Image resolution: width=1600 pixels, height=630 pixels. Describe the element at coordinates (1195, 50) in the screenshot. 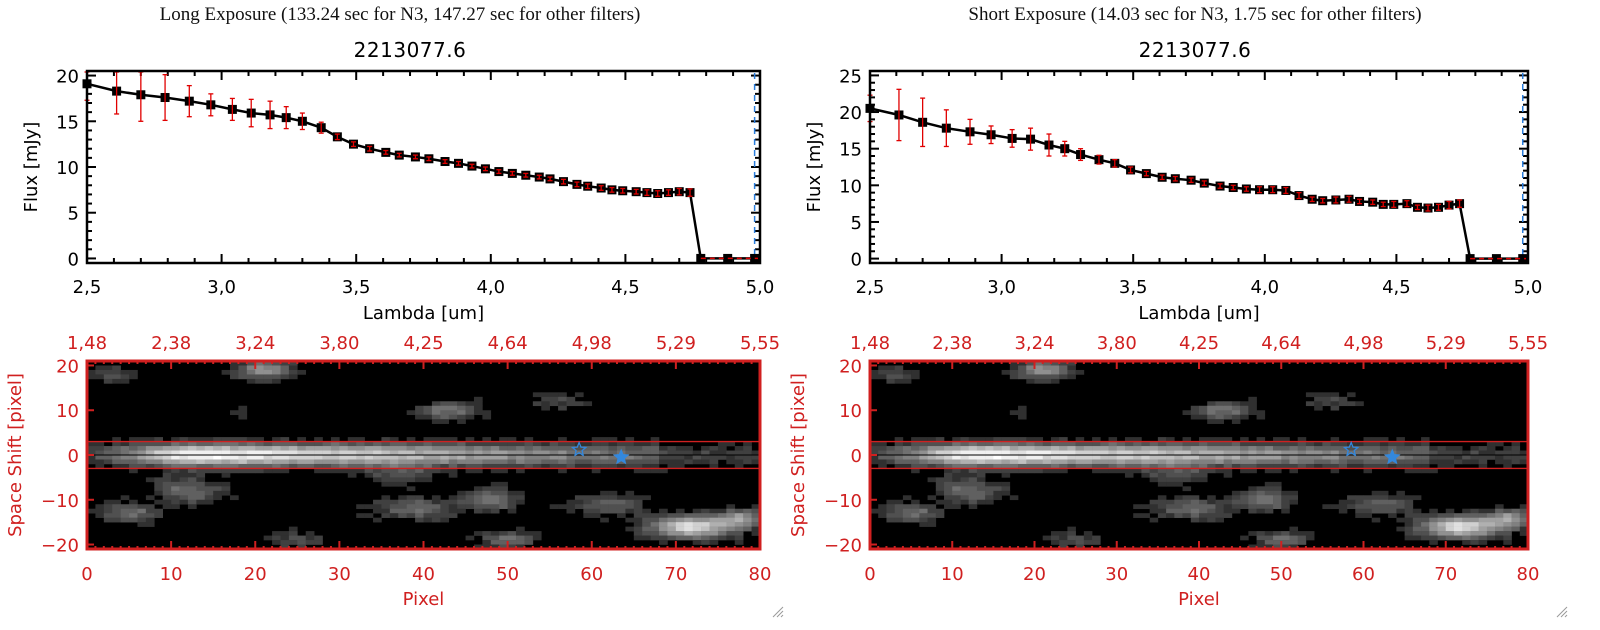

I see `short-exposure-object-id: 2213077.6` at that location.